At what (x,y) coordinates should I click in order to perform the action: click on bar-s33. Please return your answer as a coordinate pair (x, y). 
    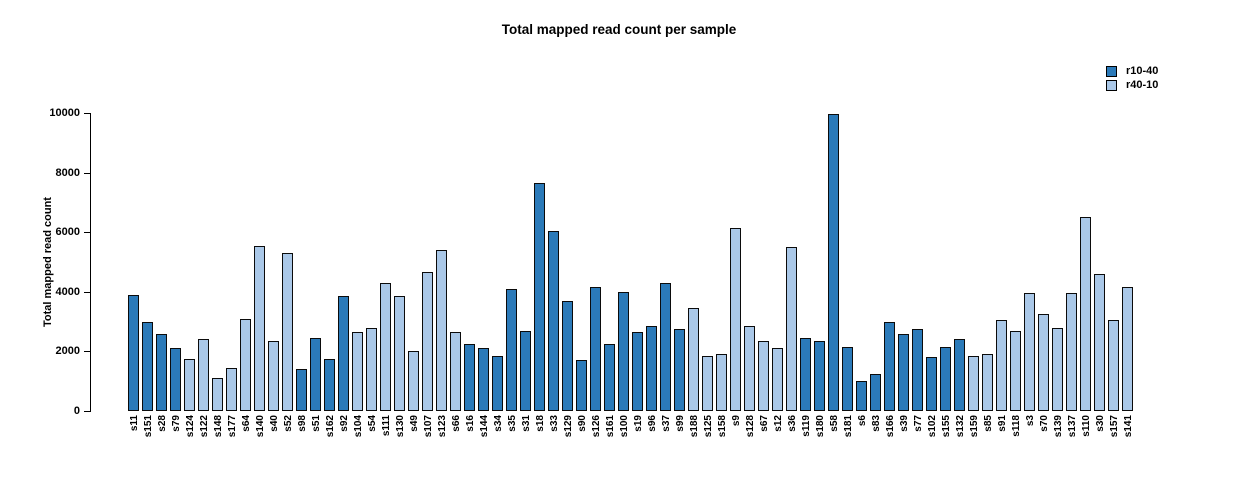
    Looking at the image, I should click on (553, 321).